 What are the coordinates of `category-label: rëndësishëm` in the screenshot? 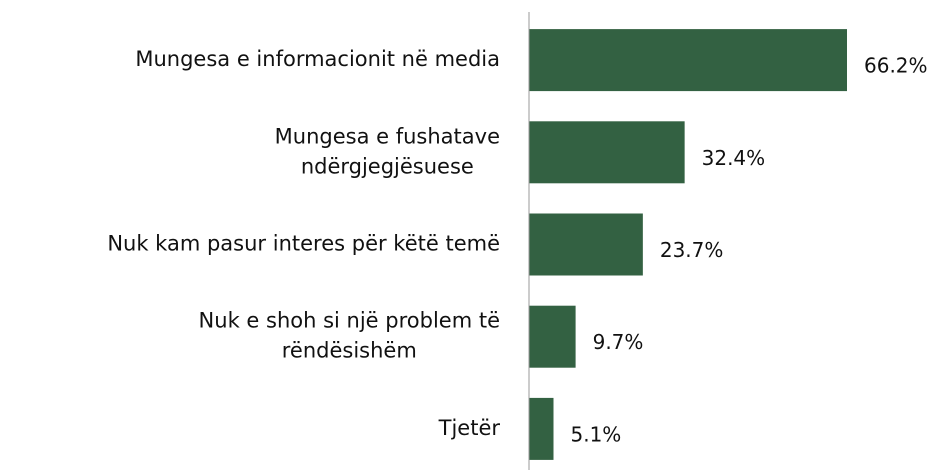 It's located at (349, 351).